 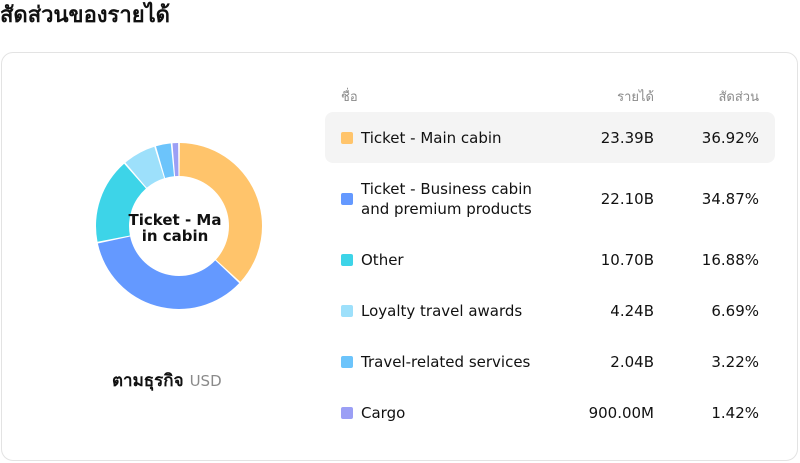 What do you see at coordinates (735, 310) in the screenshot?
I see `row-share: 6.69%` at bounding box center [735, 310].